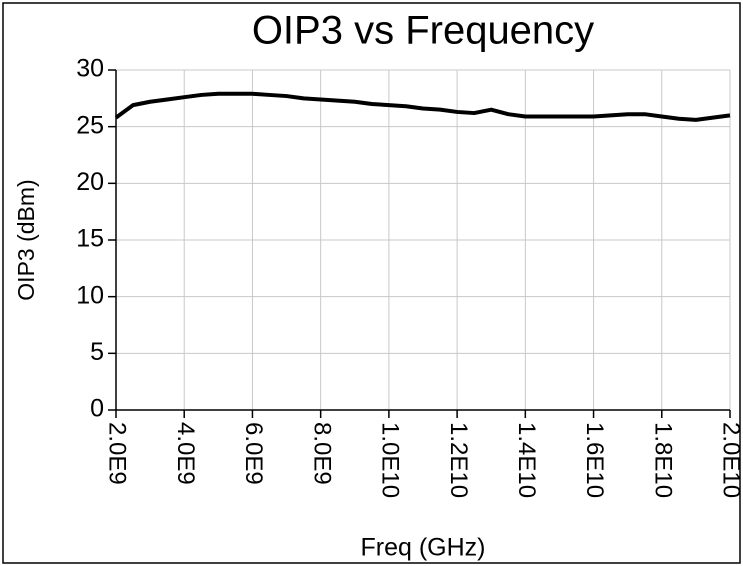 This screenshot has width=743, height=566. What do you see at coordinates (97, 409) in the screenshot?
I see `y-tick-label: 0` at bounding box center [97, 409].